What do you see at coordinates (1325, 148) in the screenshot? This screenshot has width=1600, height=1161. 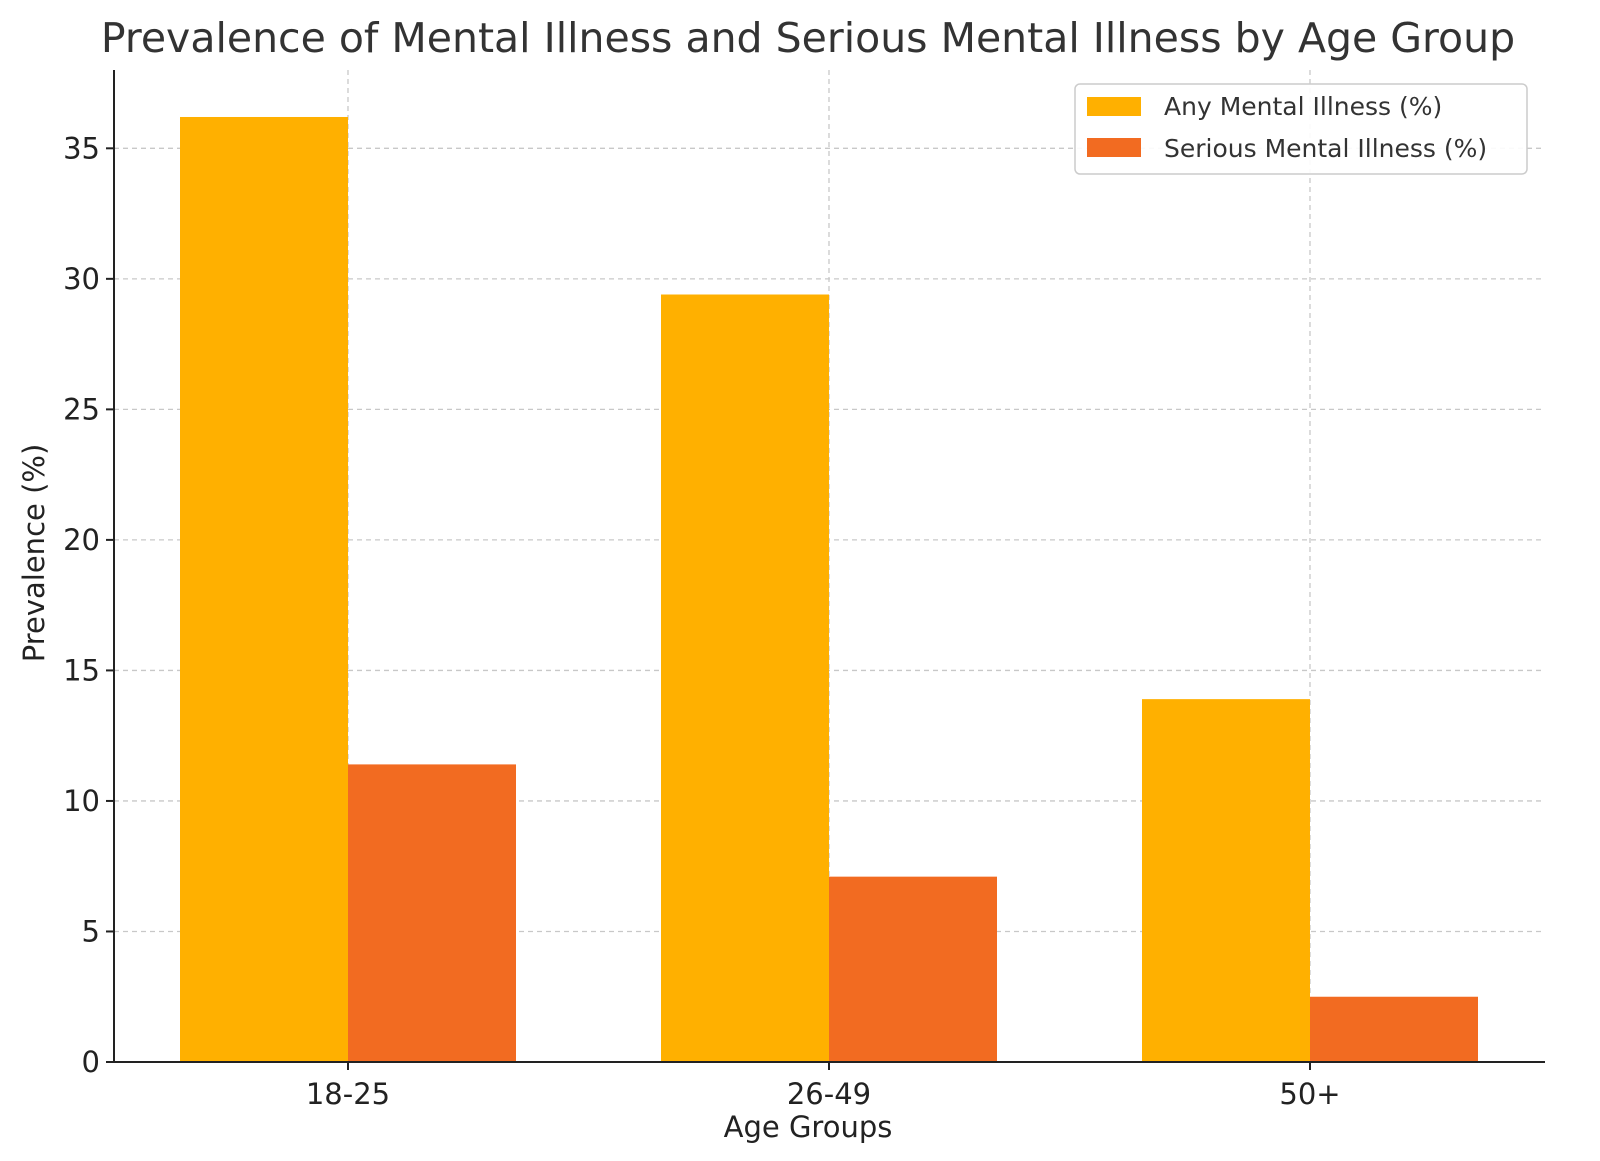 I see `legend-label-serious-mental-illness: Serious Mental Illness (%)` at bounding box center [1325, 148].